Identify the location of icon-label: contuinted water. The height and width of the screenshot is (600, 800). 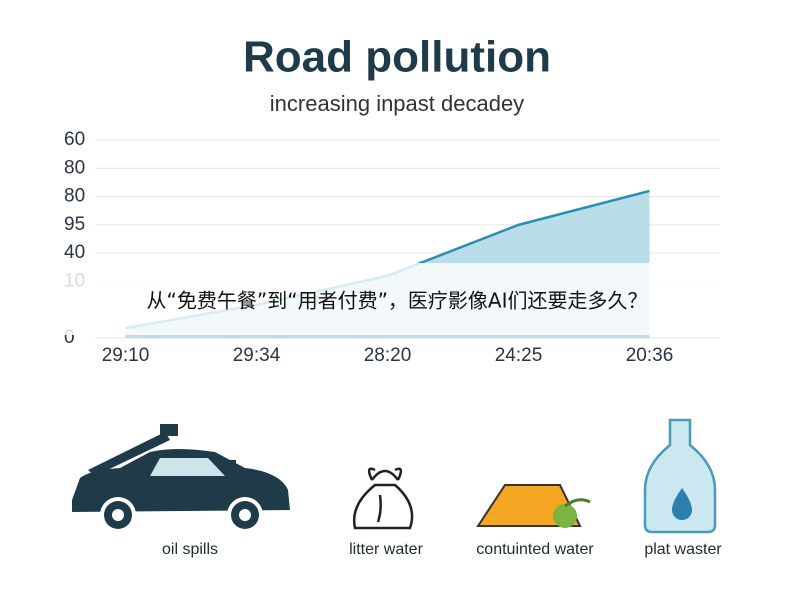
(535, 549).